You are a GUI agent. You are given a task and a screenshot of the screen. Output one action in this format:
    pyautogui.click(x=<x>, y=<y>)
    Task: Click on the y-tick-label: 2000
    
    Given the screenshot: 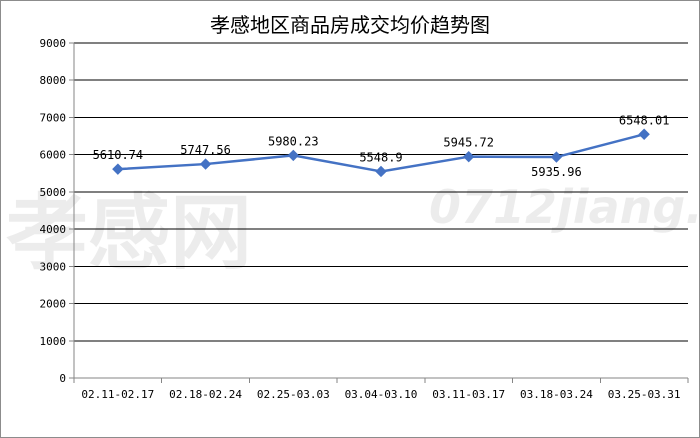 What is the action you would take?
    pyautogui.click(x=53, y=304)
    